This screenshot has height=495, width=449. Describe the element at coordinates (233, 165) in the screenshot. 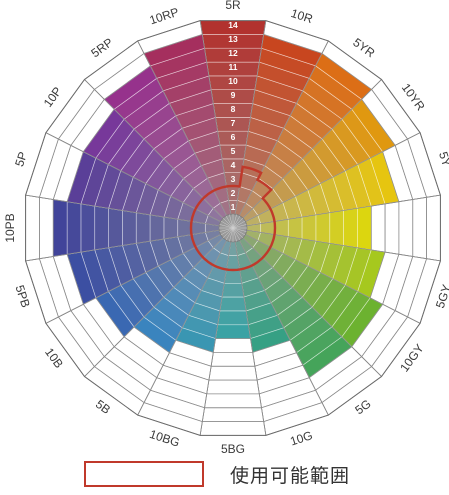

I see `chroma-number: 4` at that location.